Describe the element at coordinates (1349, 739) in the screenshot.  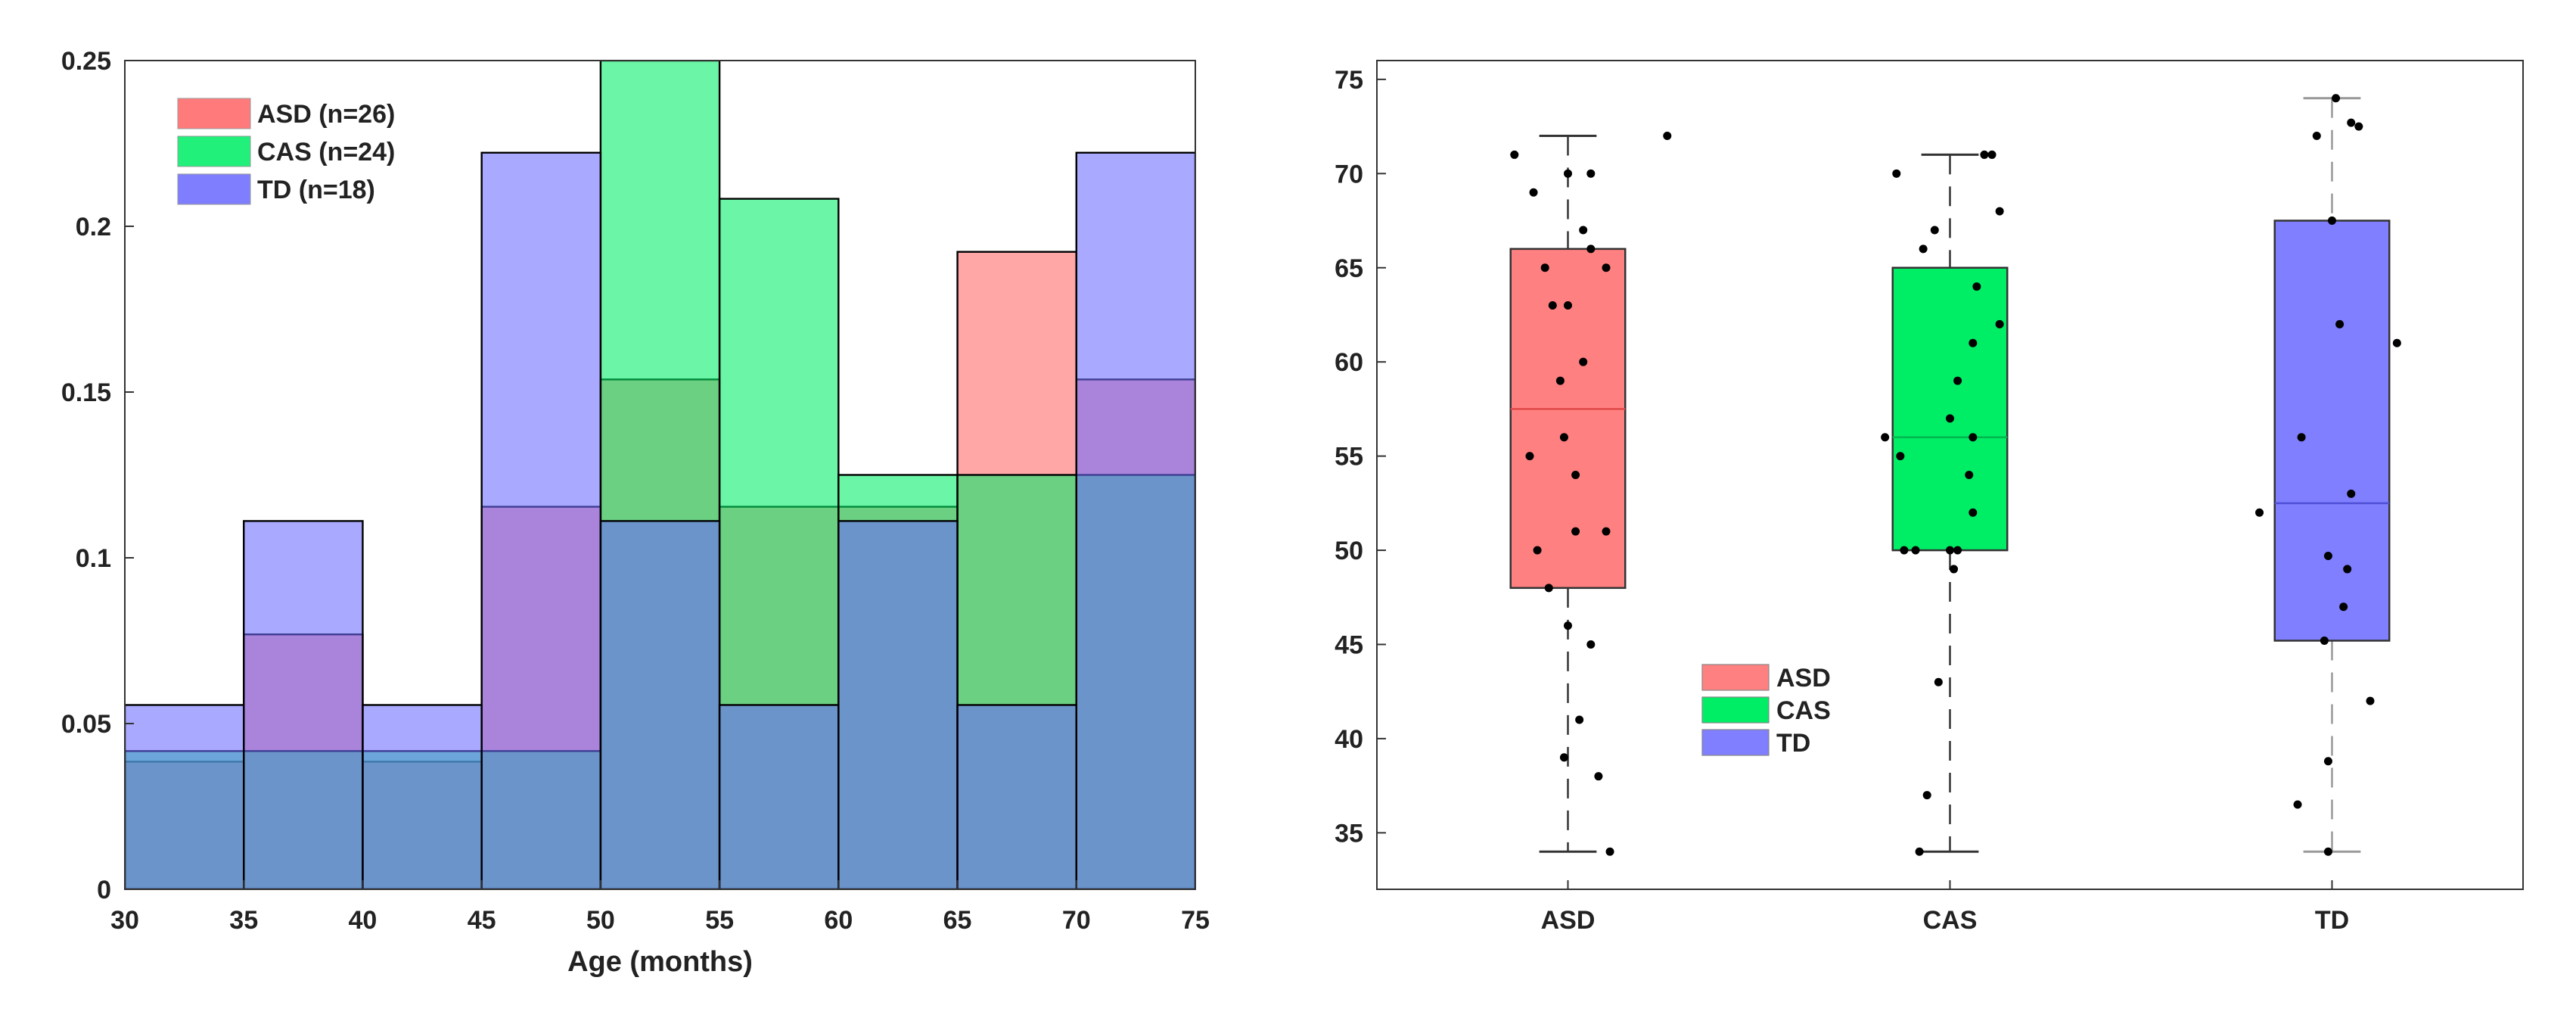
I see `y-tick-label: 40` at that location.